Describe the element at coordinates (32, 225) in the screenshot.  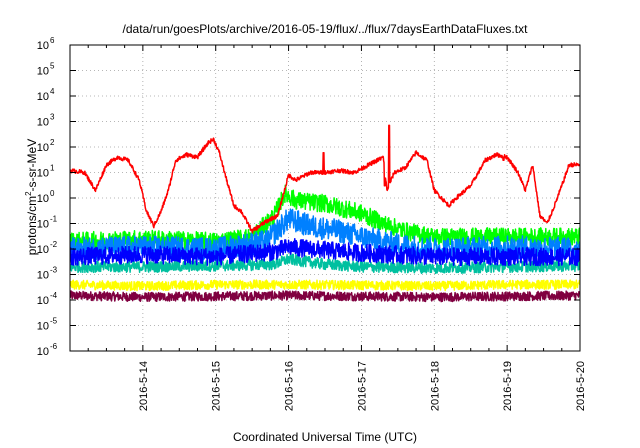
I see `y-axis-label-prefix: protons/cm` at that location.